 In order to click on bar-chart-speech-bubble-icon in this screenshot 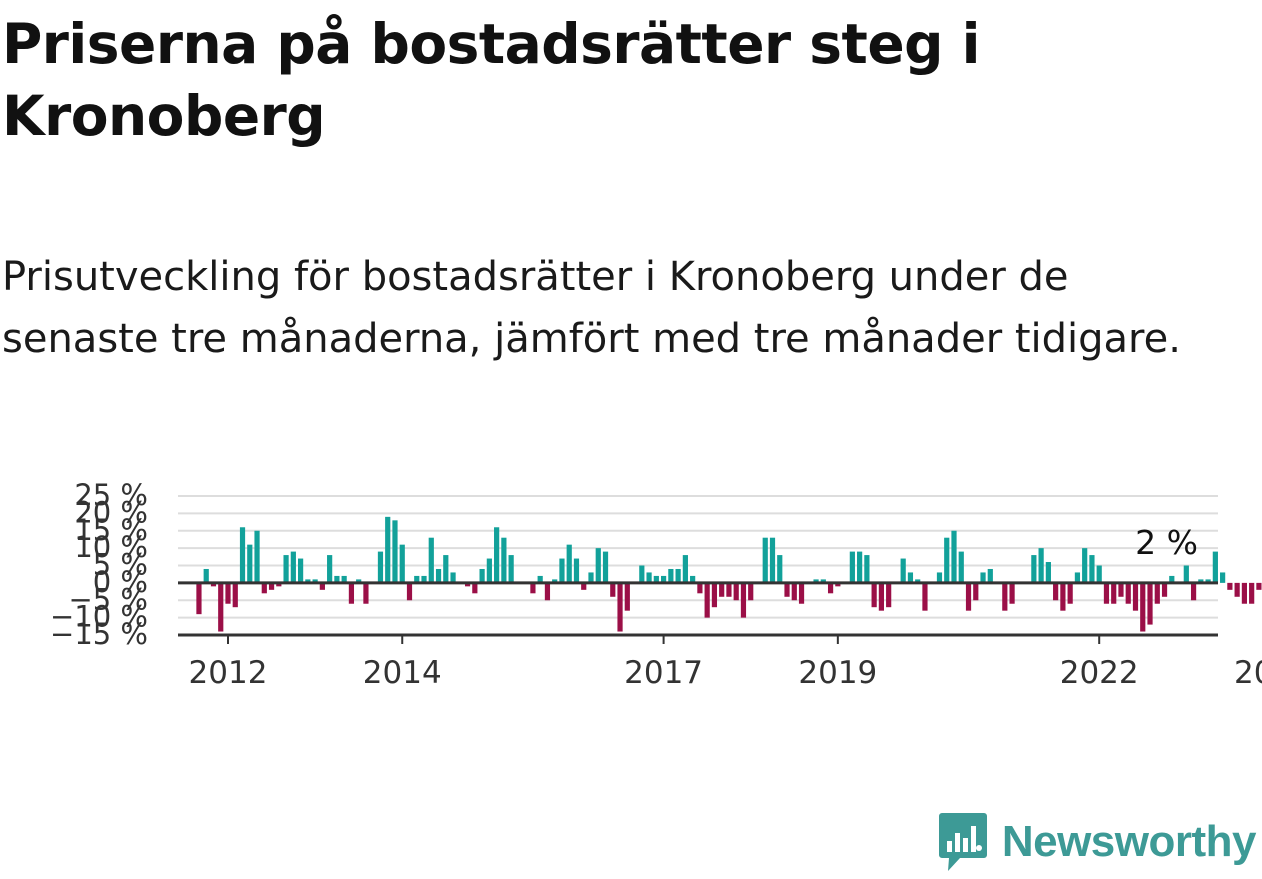, I will do `click(962, 842)`.